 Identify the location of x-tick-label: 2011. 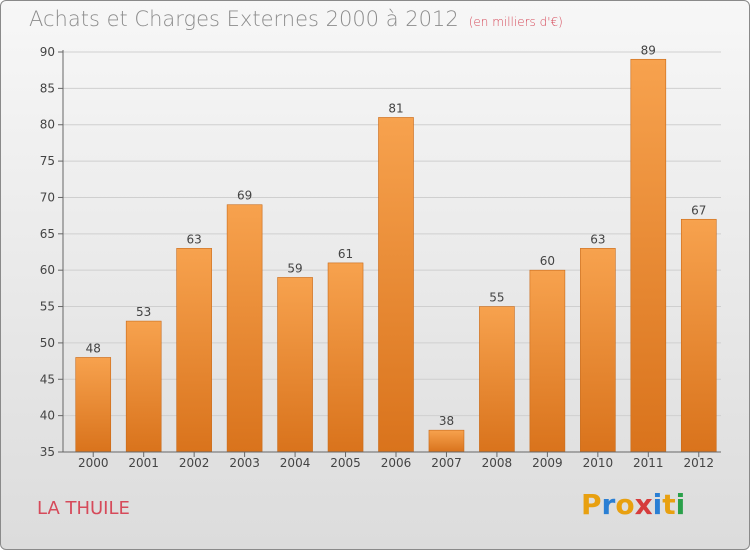
(648, 463).